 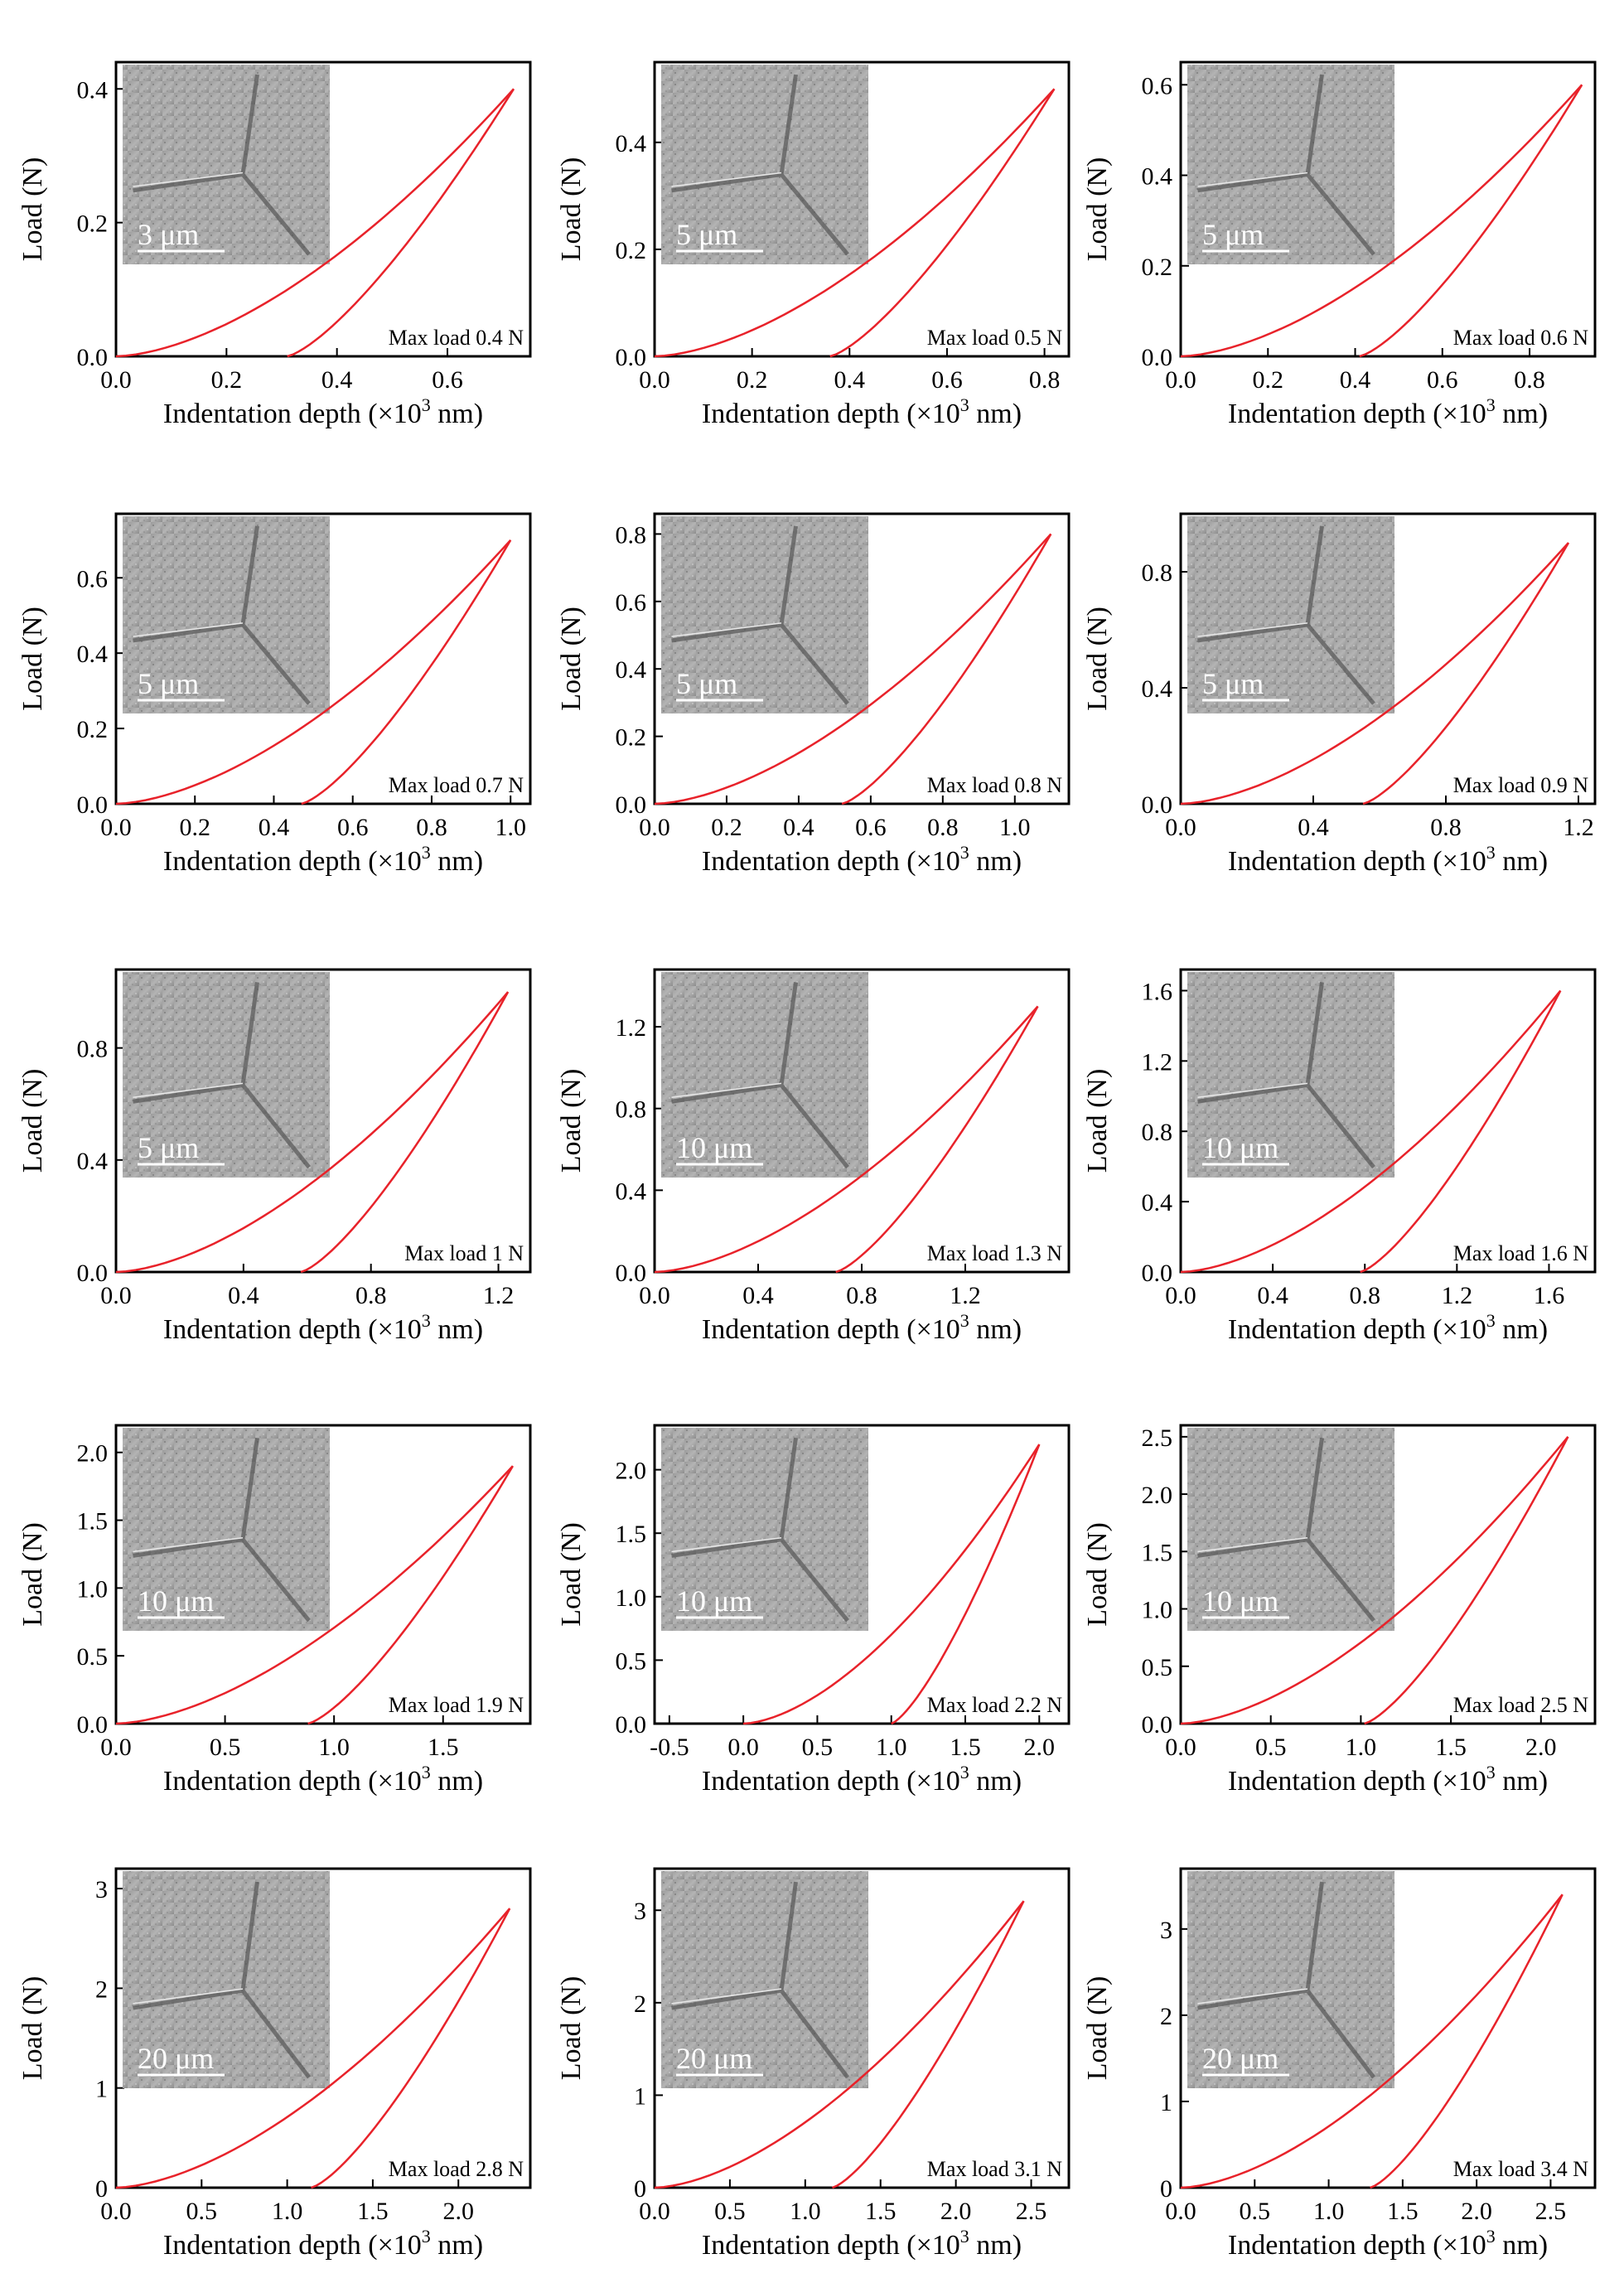 I want to click on sem-inset-image: 3 μm, so click(x=226, y=164).